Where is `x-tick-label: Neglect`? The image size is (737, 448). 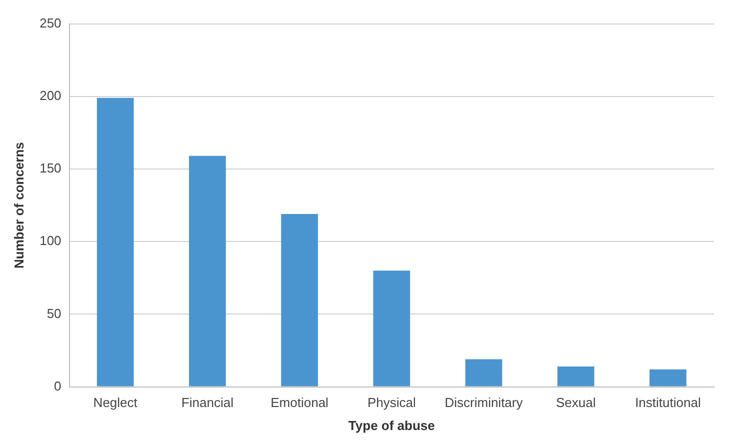 x-tick-label: Neglect is located at coordinates (115, 402).